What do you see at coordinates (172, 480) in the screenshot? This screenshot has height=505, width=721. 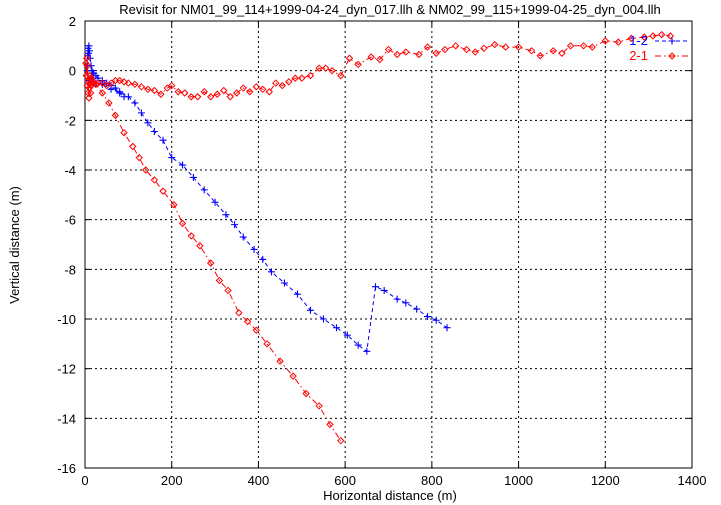 I see `x-tick-label: 200` at bounding box center [172, 480].